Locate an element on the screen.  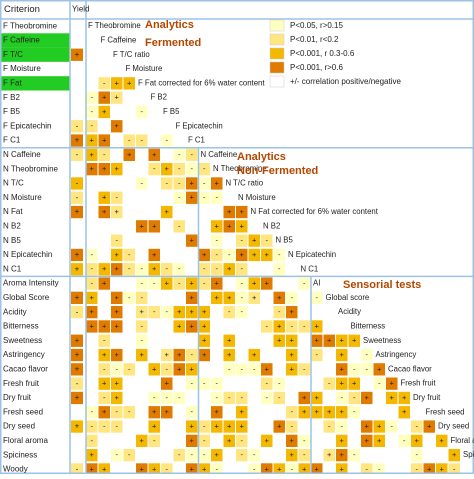
diagonal-label: Dry seed is located at coordinates (453, 426).